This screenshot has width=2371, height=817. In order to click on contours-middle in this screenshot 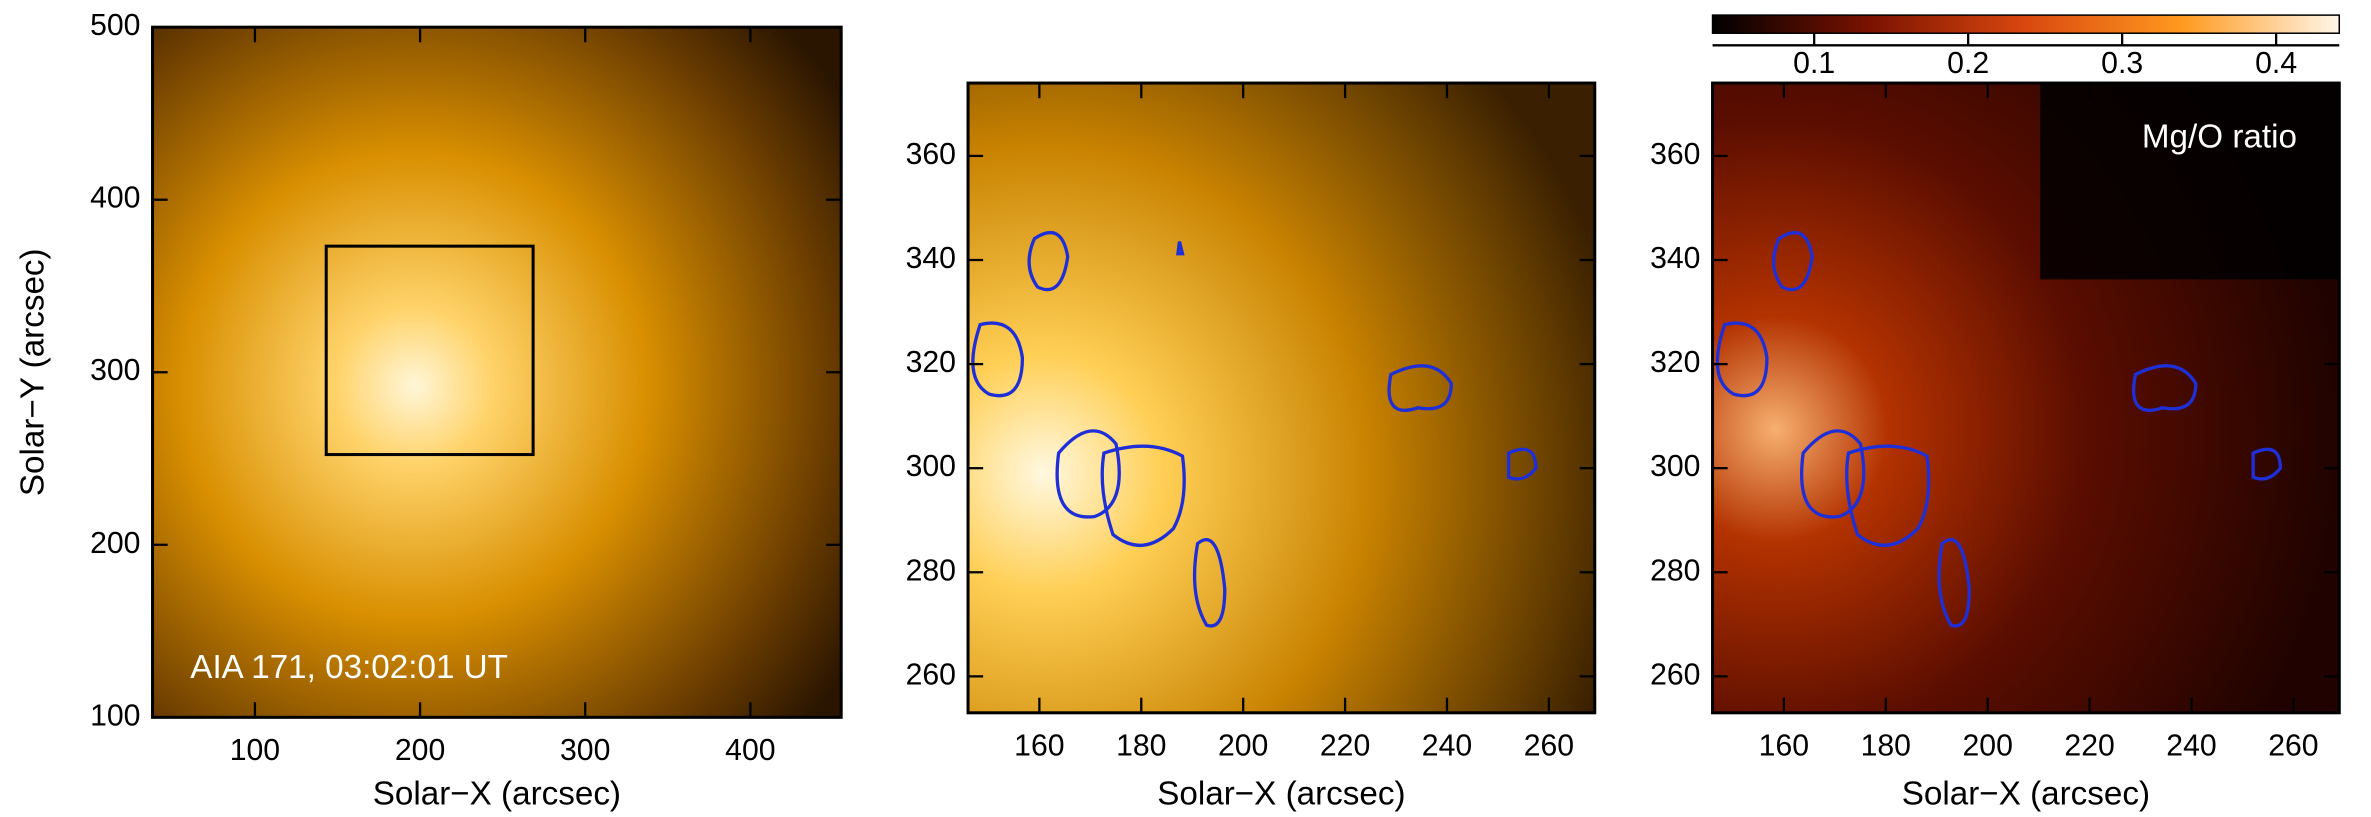, I will do `click(1254, 429)`.